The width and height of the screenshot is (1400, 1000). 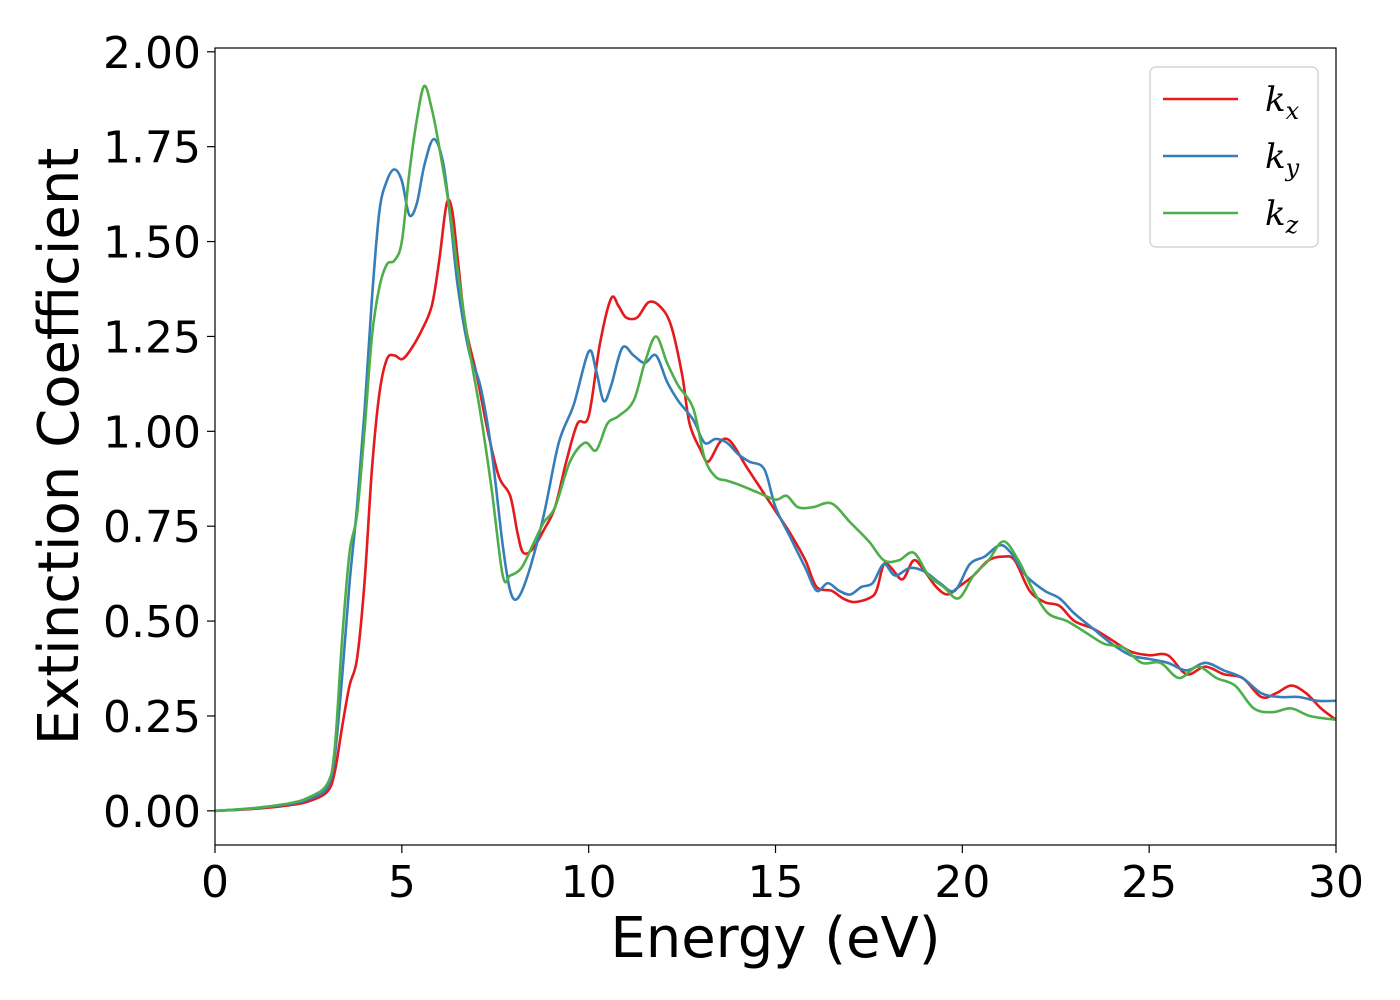 I want to click on y-tick-label: 0.00, so click(x=152, y=812).